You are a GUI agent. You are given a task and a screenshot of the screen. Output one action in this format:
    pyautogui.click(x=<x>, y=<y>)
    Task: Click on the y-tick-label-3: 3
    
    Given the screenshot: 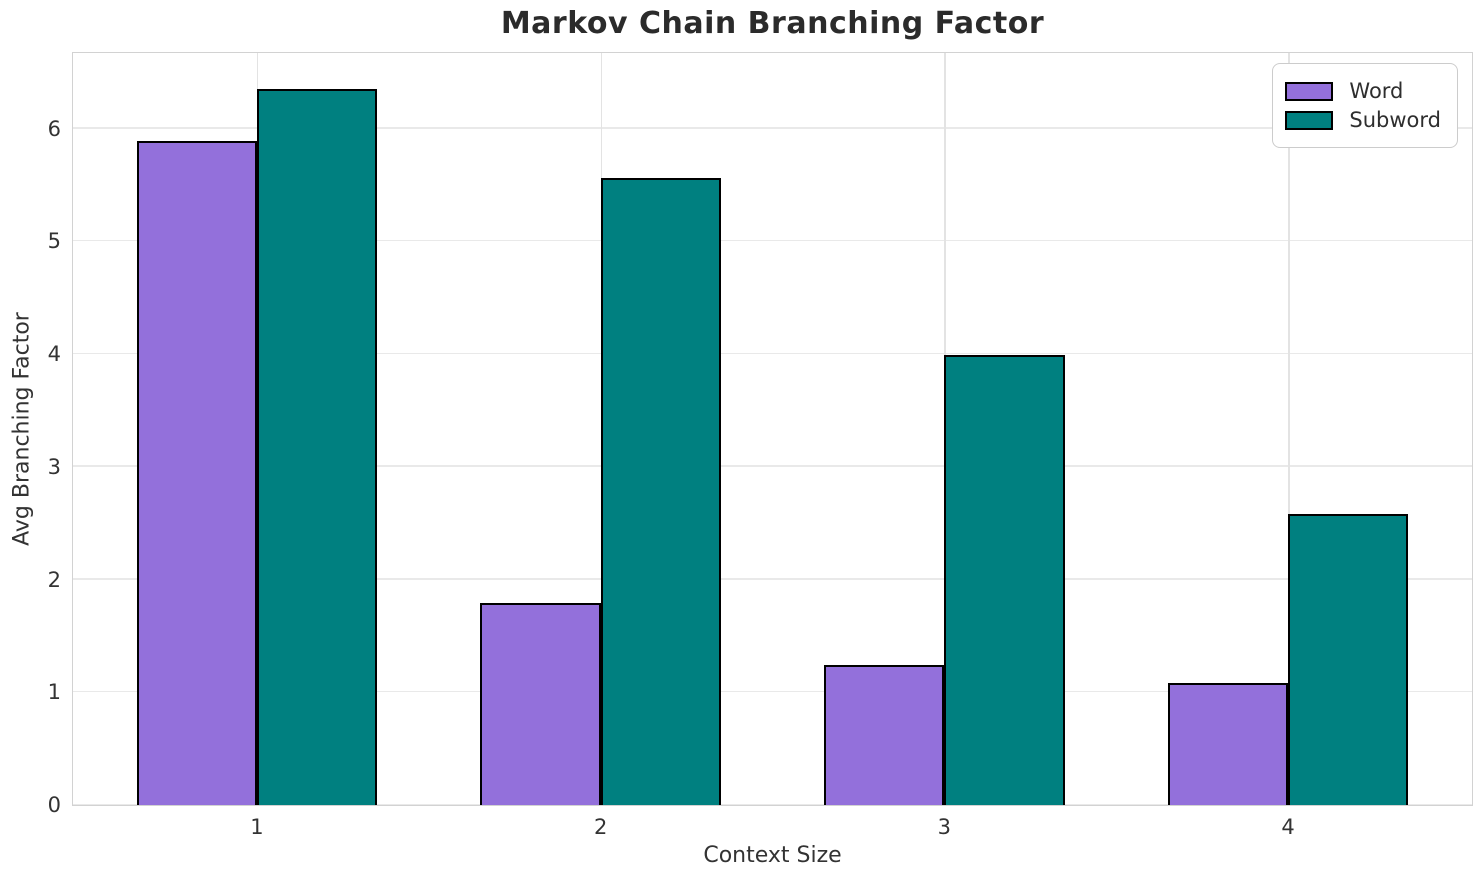 What is the action you would take?
    pyautogui.click(x=54, y=466)
    